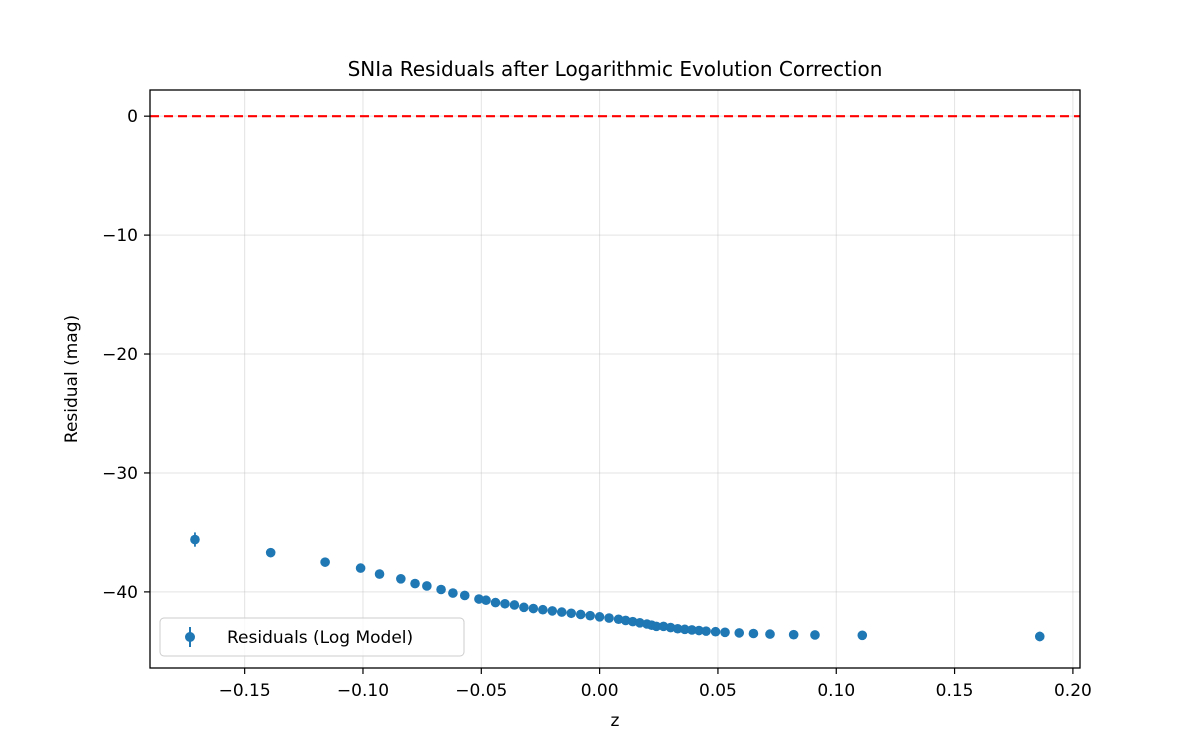 This screenshot has width=1200, height=750. I want to click on y-tick-label: −30, so click(120, 474).